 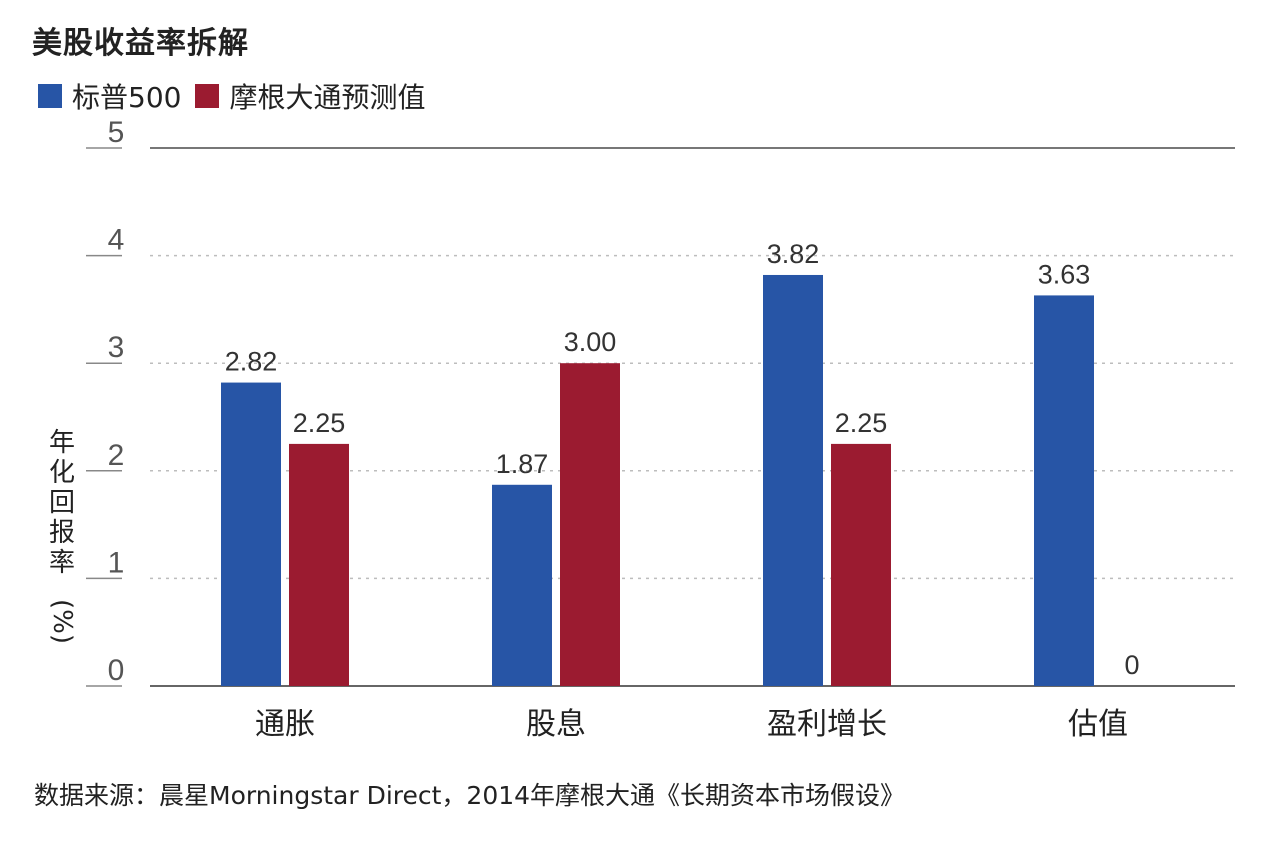 I want to click on category-label: 盈利增长, so click(x=827, y=724).